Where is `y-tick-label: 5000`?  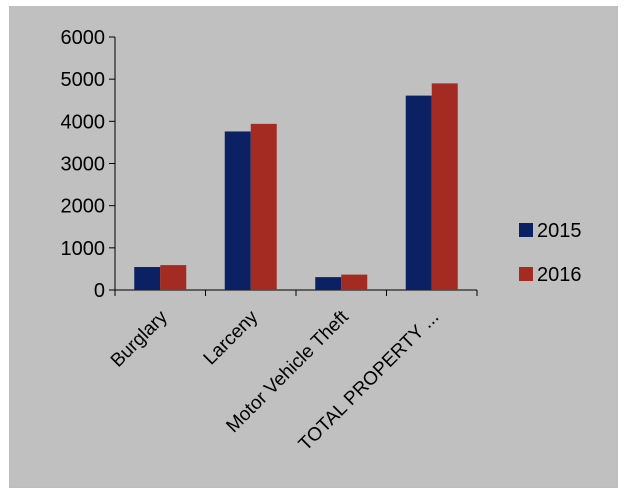
y-tick-label: 5000 is located at coordinates (83, 80).